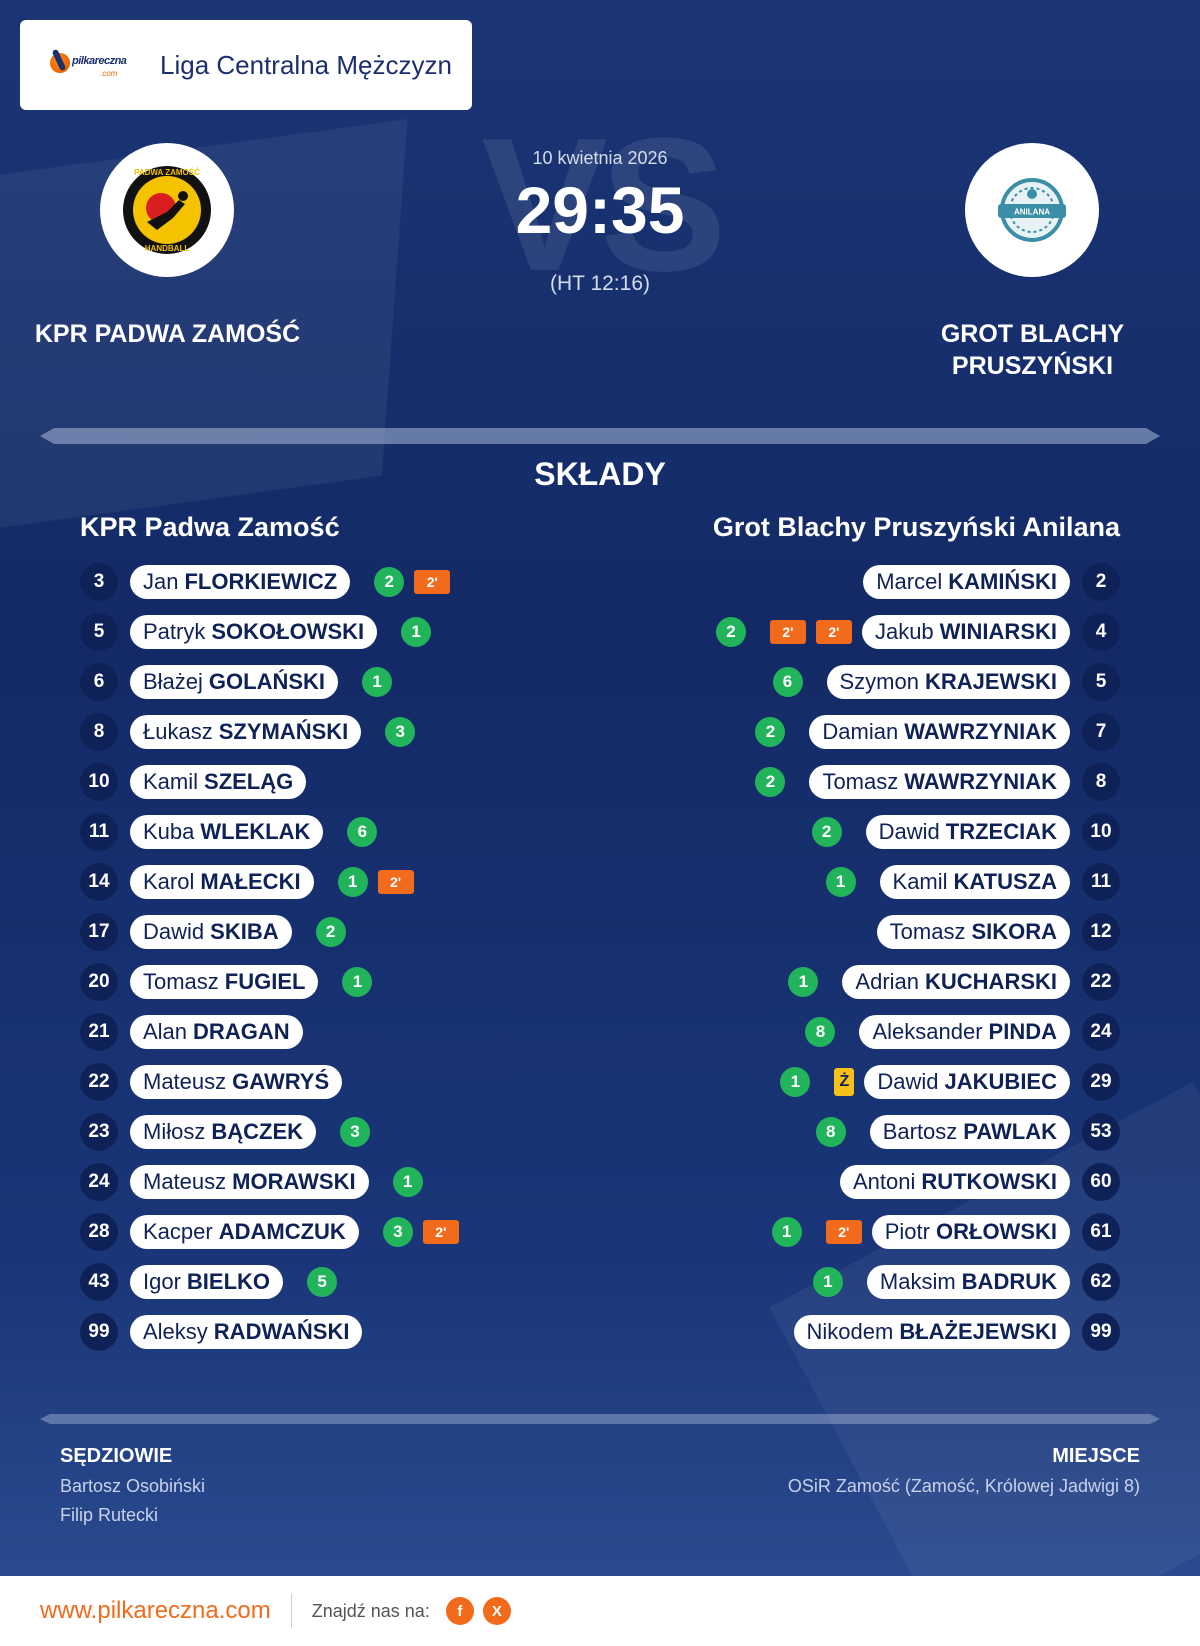 This screenshot has height=1646, width=1200. What do you see at coordinates (210, 527) in the screenshot?
I see `home-lineup-title: KPR Padwa Zamość` at bounding box center [210, 527].